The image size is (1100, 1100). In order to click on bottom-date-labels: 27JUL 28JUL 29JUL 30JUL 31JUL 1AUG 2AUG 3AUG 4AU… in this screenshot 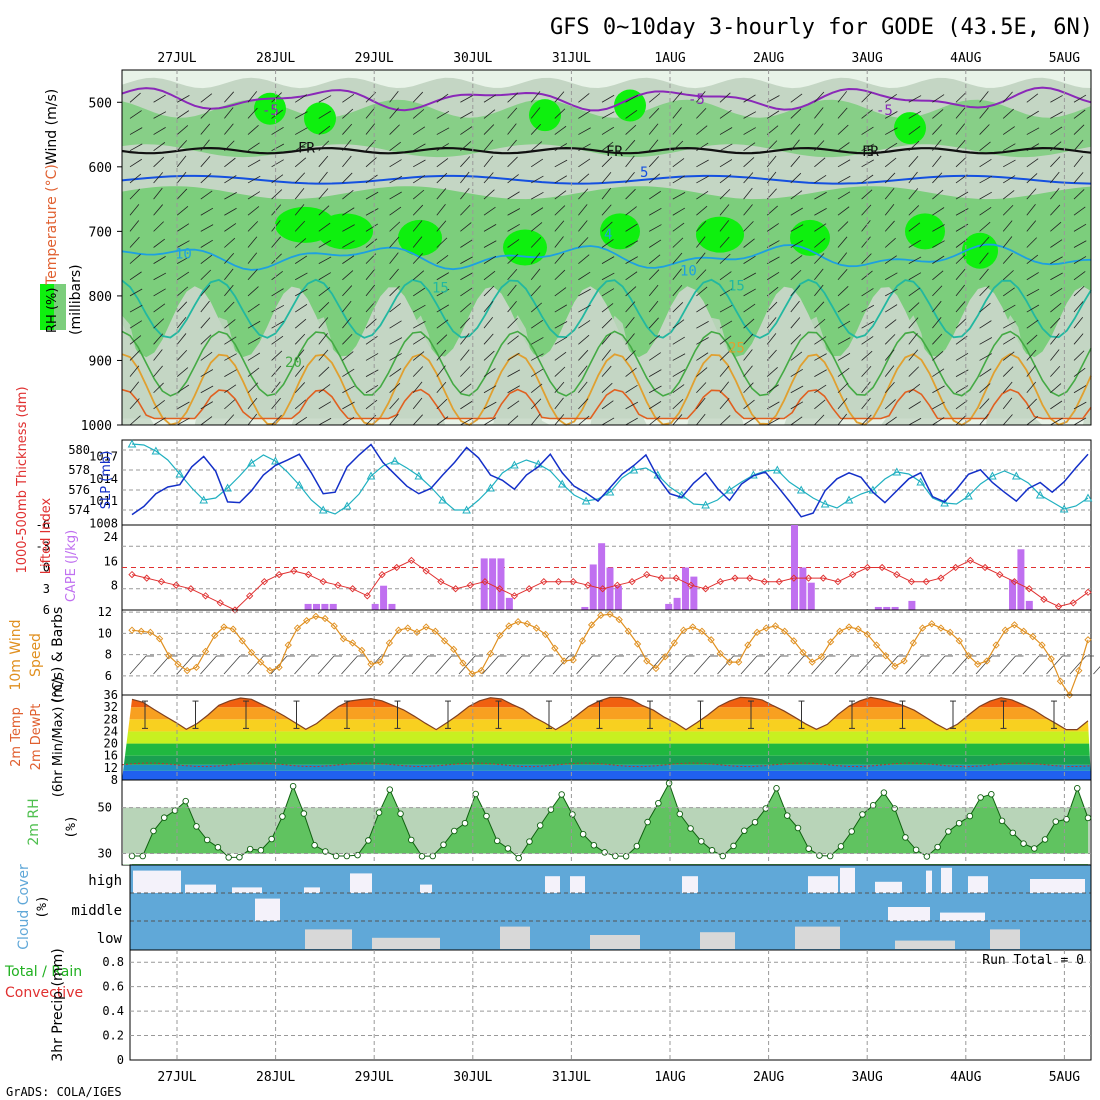, I will do `click(618, 1077)`.